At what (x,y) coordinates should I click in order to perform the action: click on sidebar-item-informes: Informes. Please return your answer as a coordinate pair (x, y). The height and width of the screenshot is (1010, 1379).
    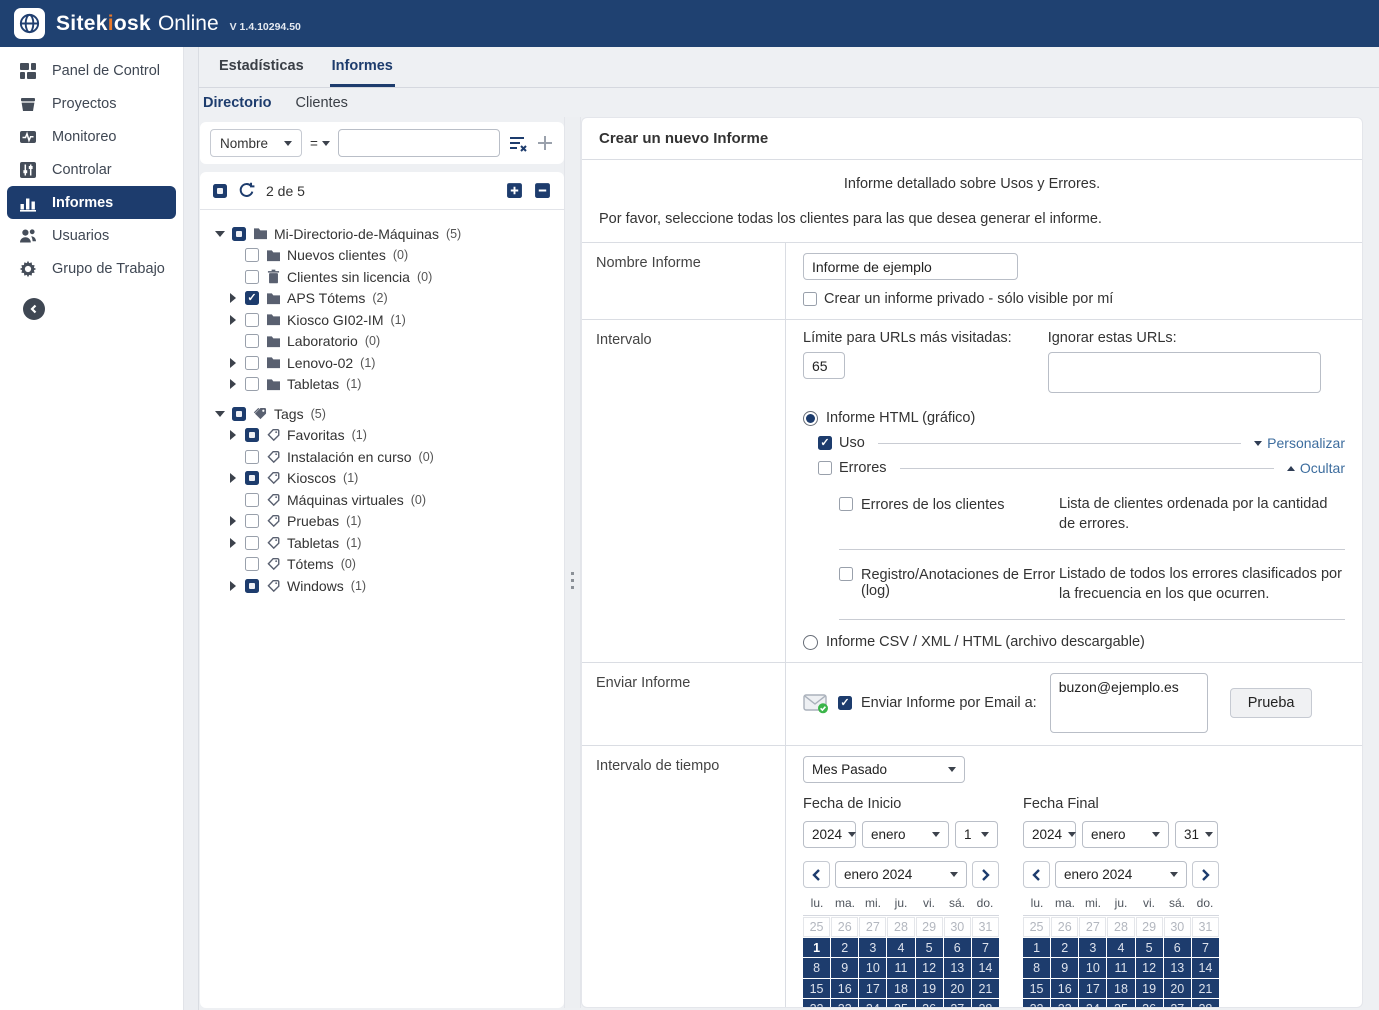
    Looking at the image, I should click on (91, 202).